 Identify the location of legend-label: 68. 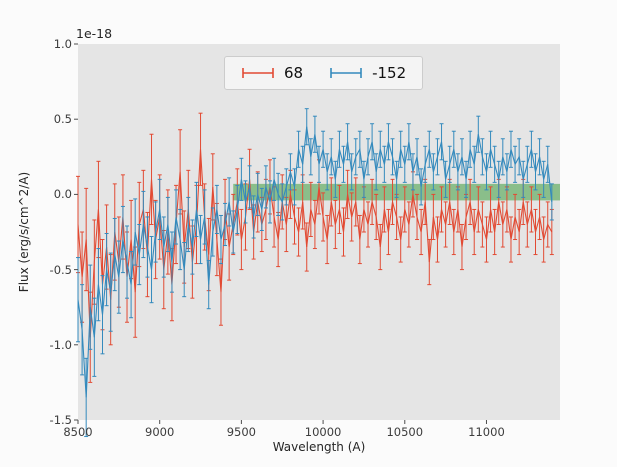
(294, 73).